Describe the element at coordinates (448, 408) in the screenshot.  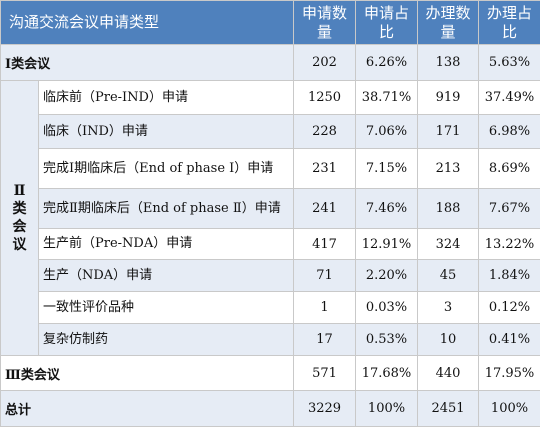
I see `handle-count: 2451` at that location.